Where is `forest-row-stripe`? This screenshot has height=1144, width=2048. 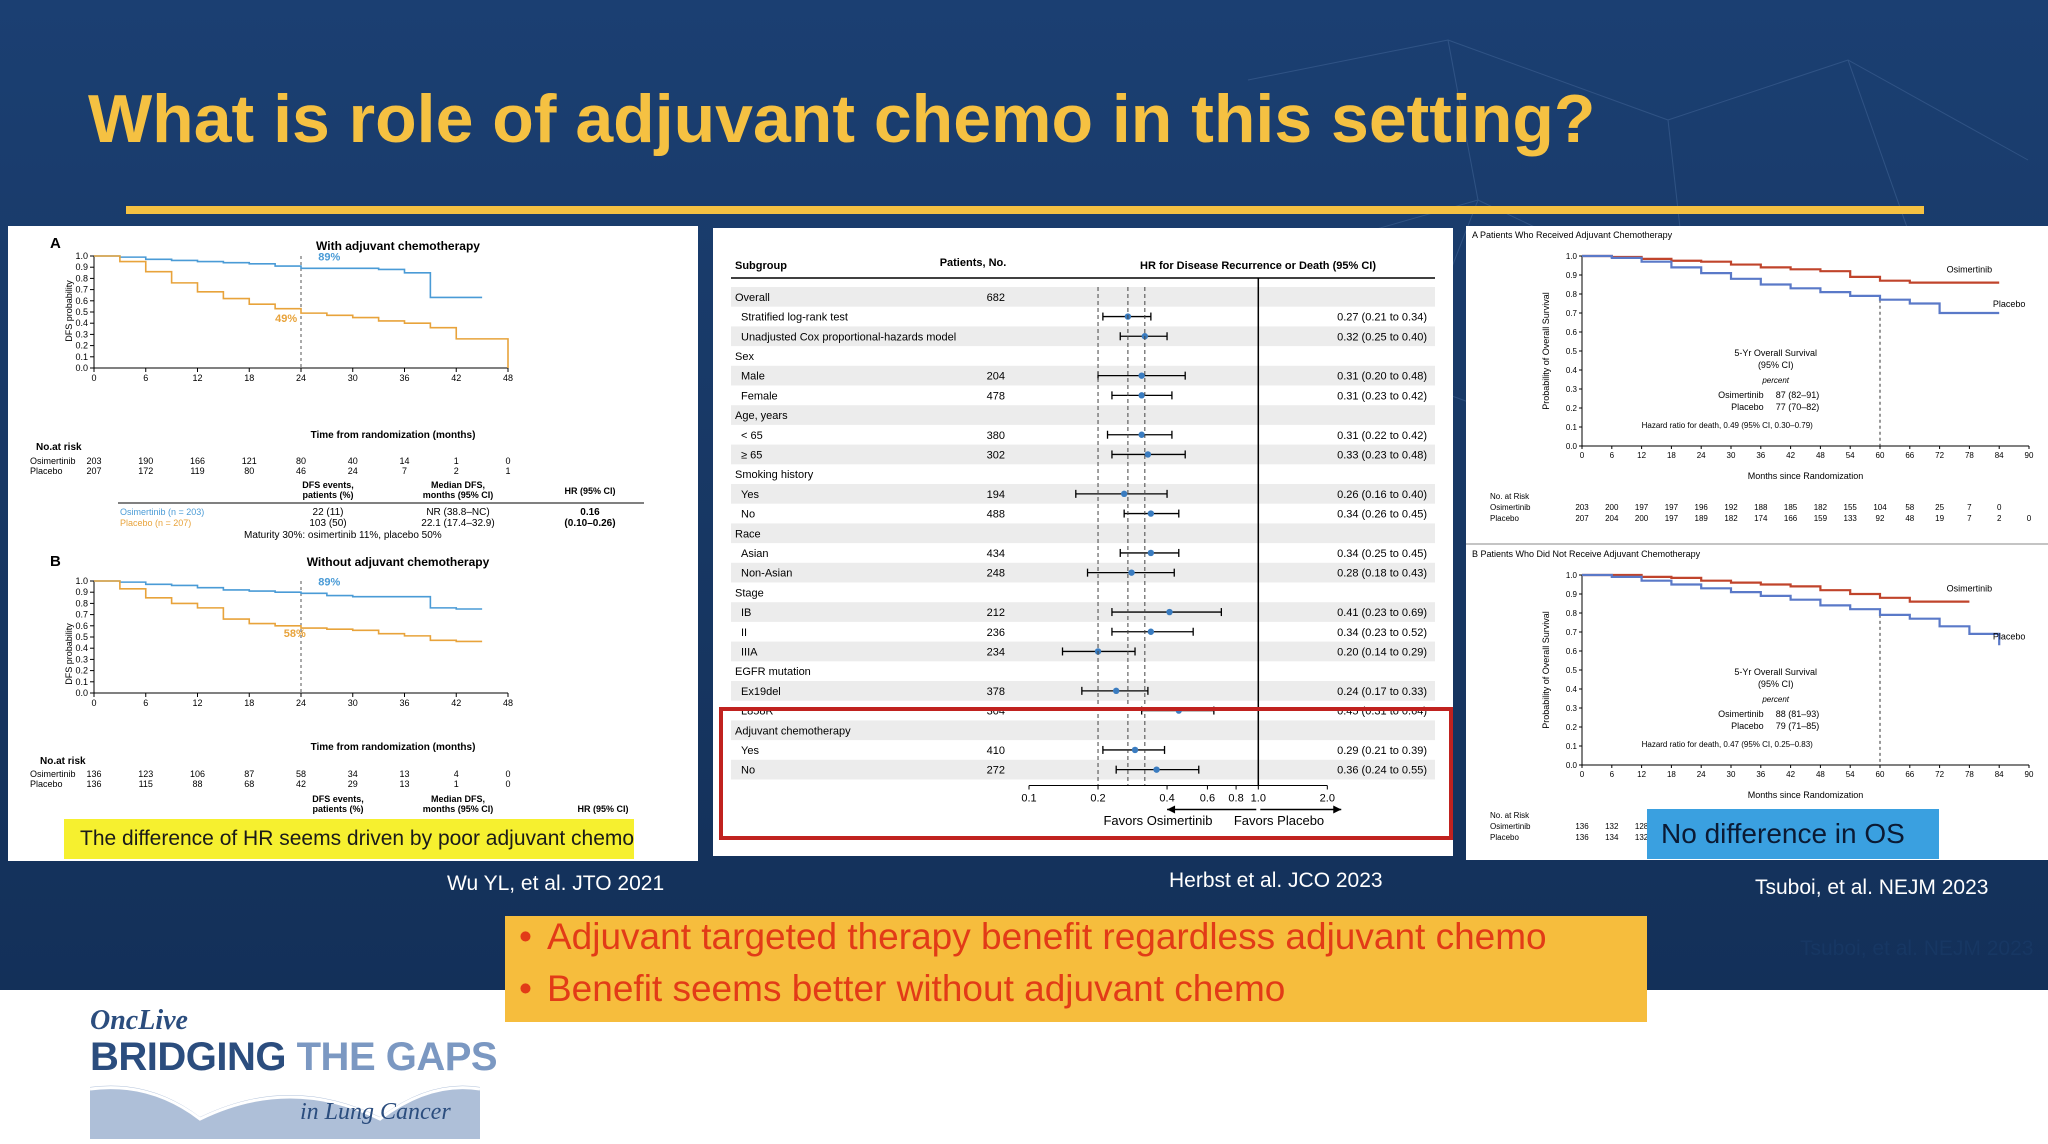
forest-row-stripe is located at coordinates (1083, 454).